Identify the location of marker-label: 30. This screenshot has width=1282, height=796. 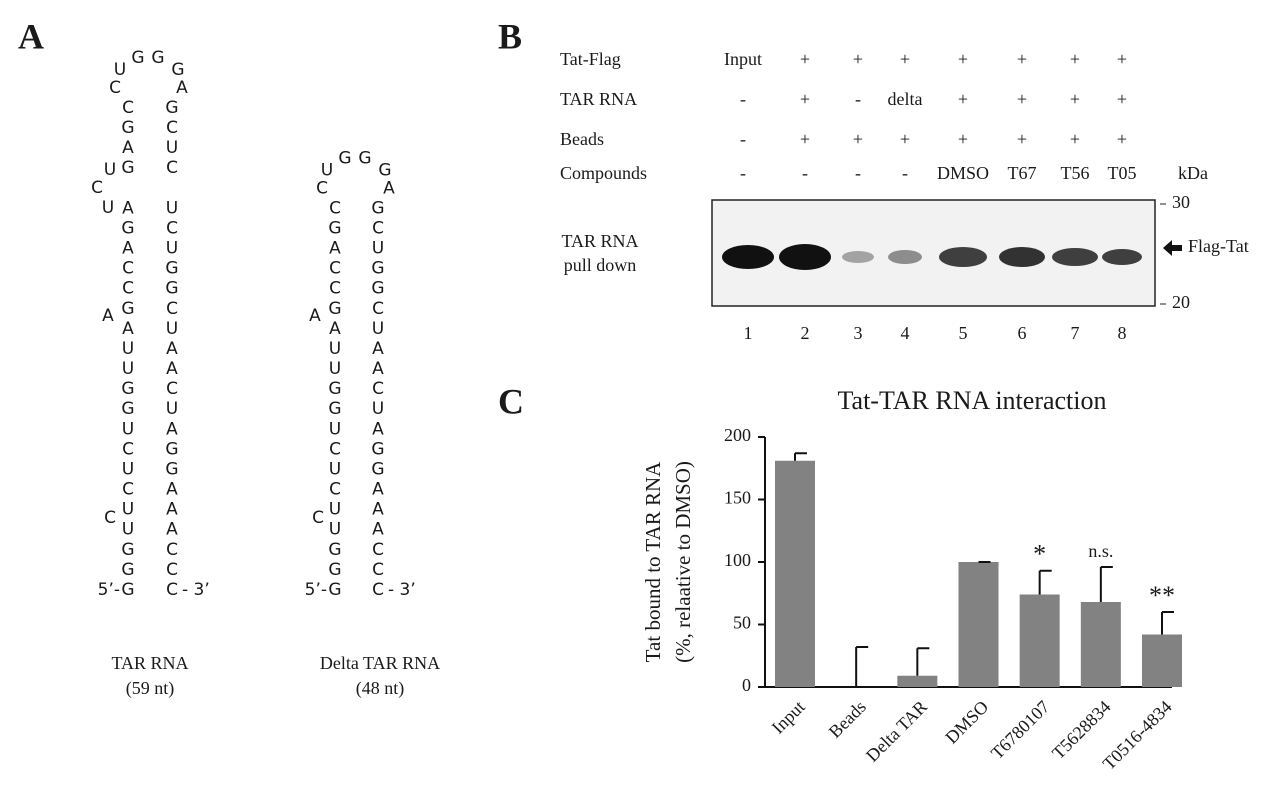
(1181, 202).